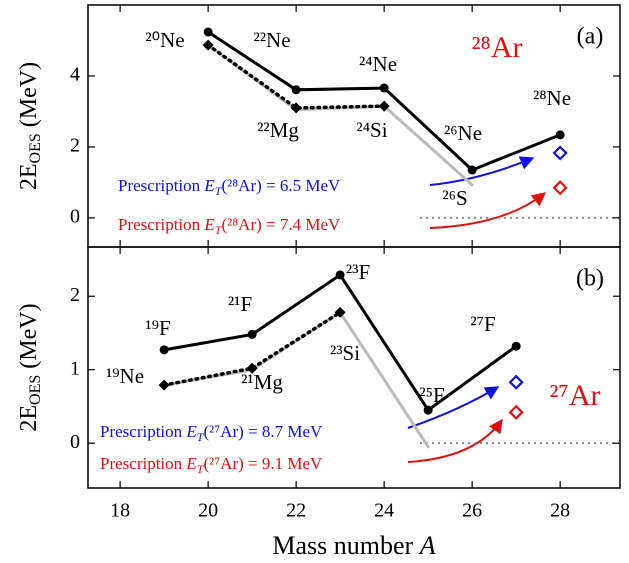 Image resolution: width=629 pixels, height=563 pixels. What do you see at coordinates (208, 511) in the screenshot?
I see `x-tick-label: 20` at bounding box center [208, 511].